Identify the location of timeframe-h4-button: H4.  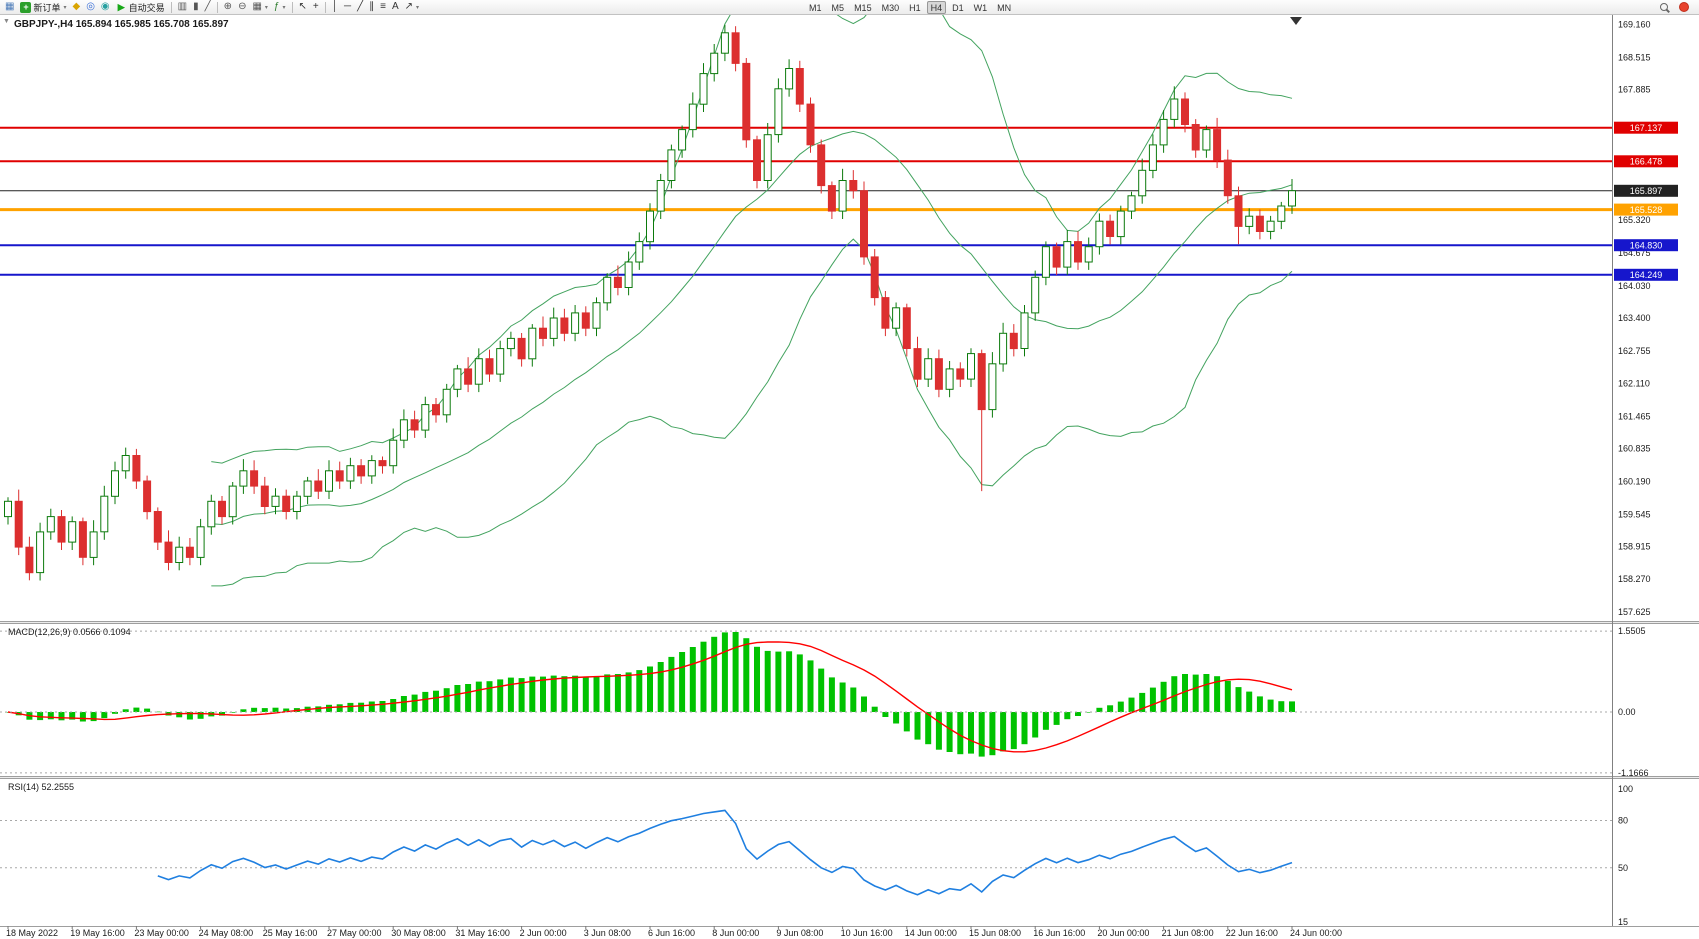
(936, 7).